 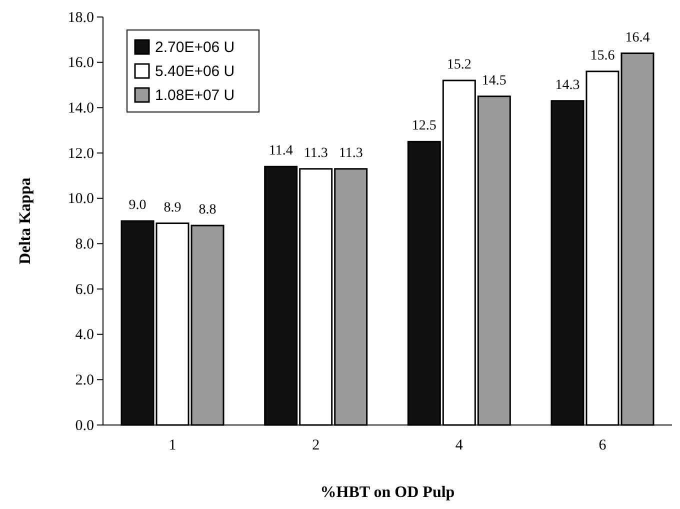 I want to click on data-label: 14.3, so click(x=567, y=85).